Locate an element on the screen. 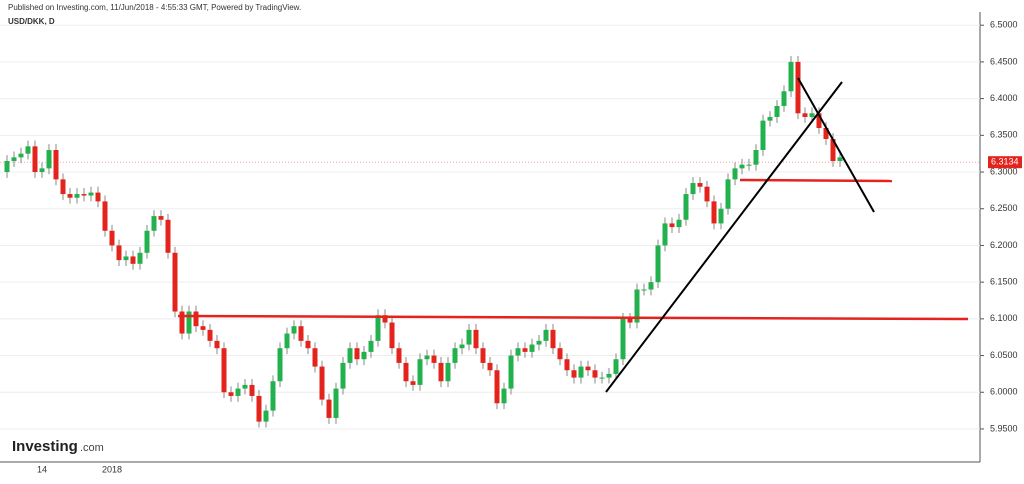 The height and width of the screenshot is (484, 1024). logo-brand: Investing is located at coordinates (45, 446).